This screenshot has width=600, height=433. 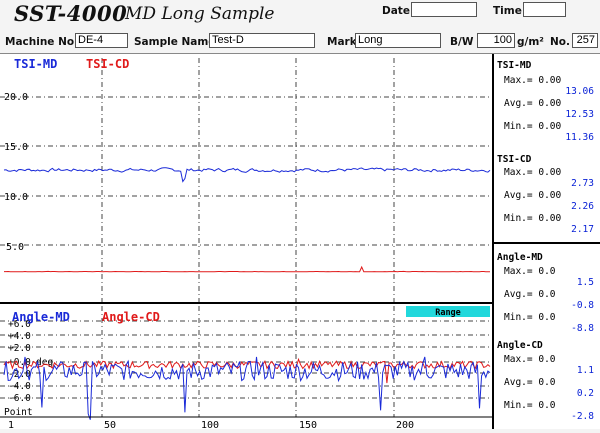 I want to click on lower-ytick-label: -6.0, so click(x=19, y=398).